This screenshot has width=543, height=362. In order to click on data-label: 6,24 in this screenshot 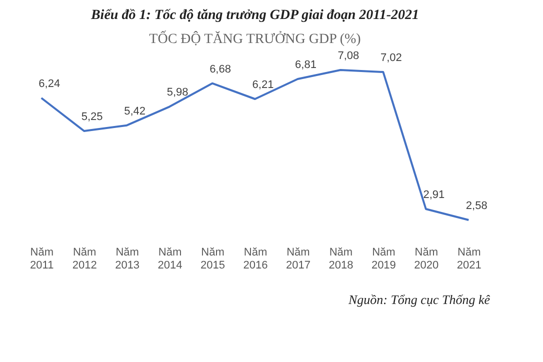, I will do `click(49, 84)`.